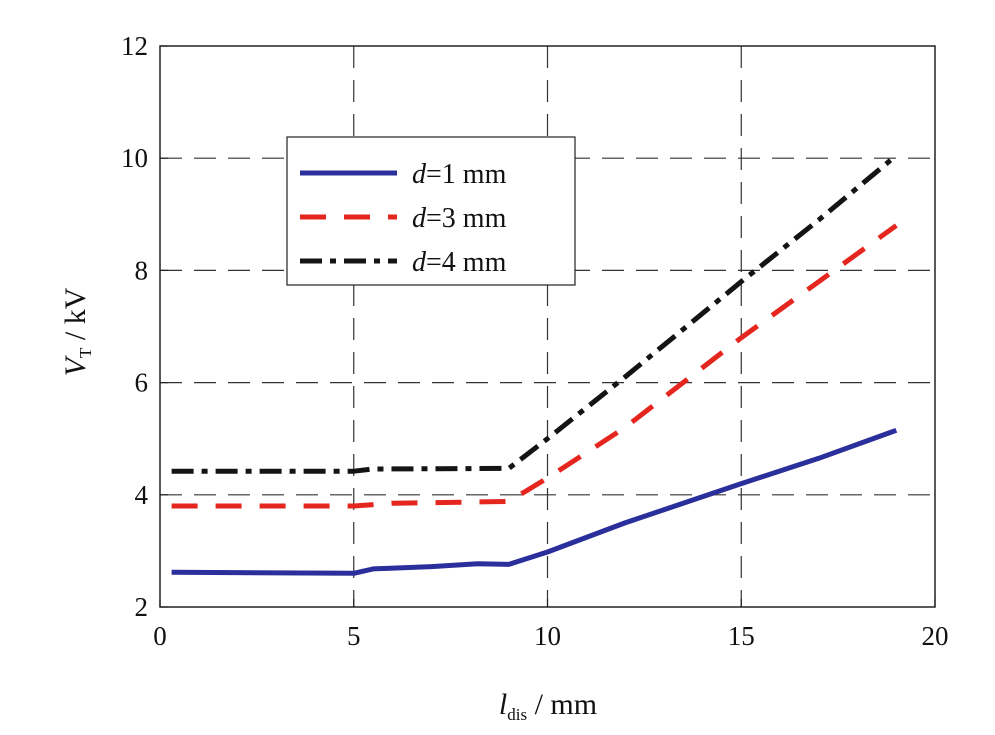 This screenshot has width=995, height=735. I want to click on x-axis-var: l, so click(503, 704).